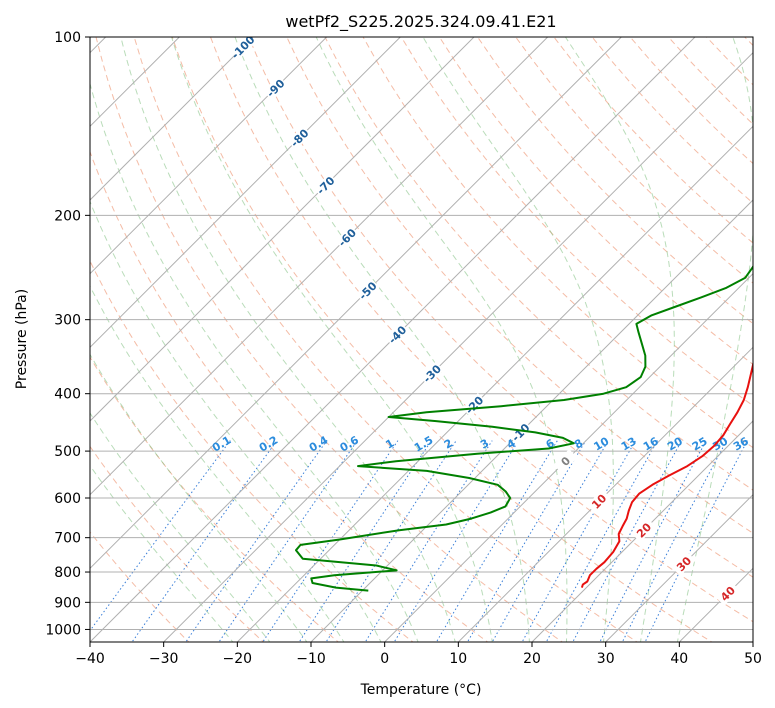 The height and width of the screenshot is (708, 775). What do you see at coordinates (67, 603) in the screenshot?
I see `y-tick-label: 900` at bounding box center [67, 603].